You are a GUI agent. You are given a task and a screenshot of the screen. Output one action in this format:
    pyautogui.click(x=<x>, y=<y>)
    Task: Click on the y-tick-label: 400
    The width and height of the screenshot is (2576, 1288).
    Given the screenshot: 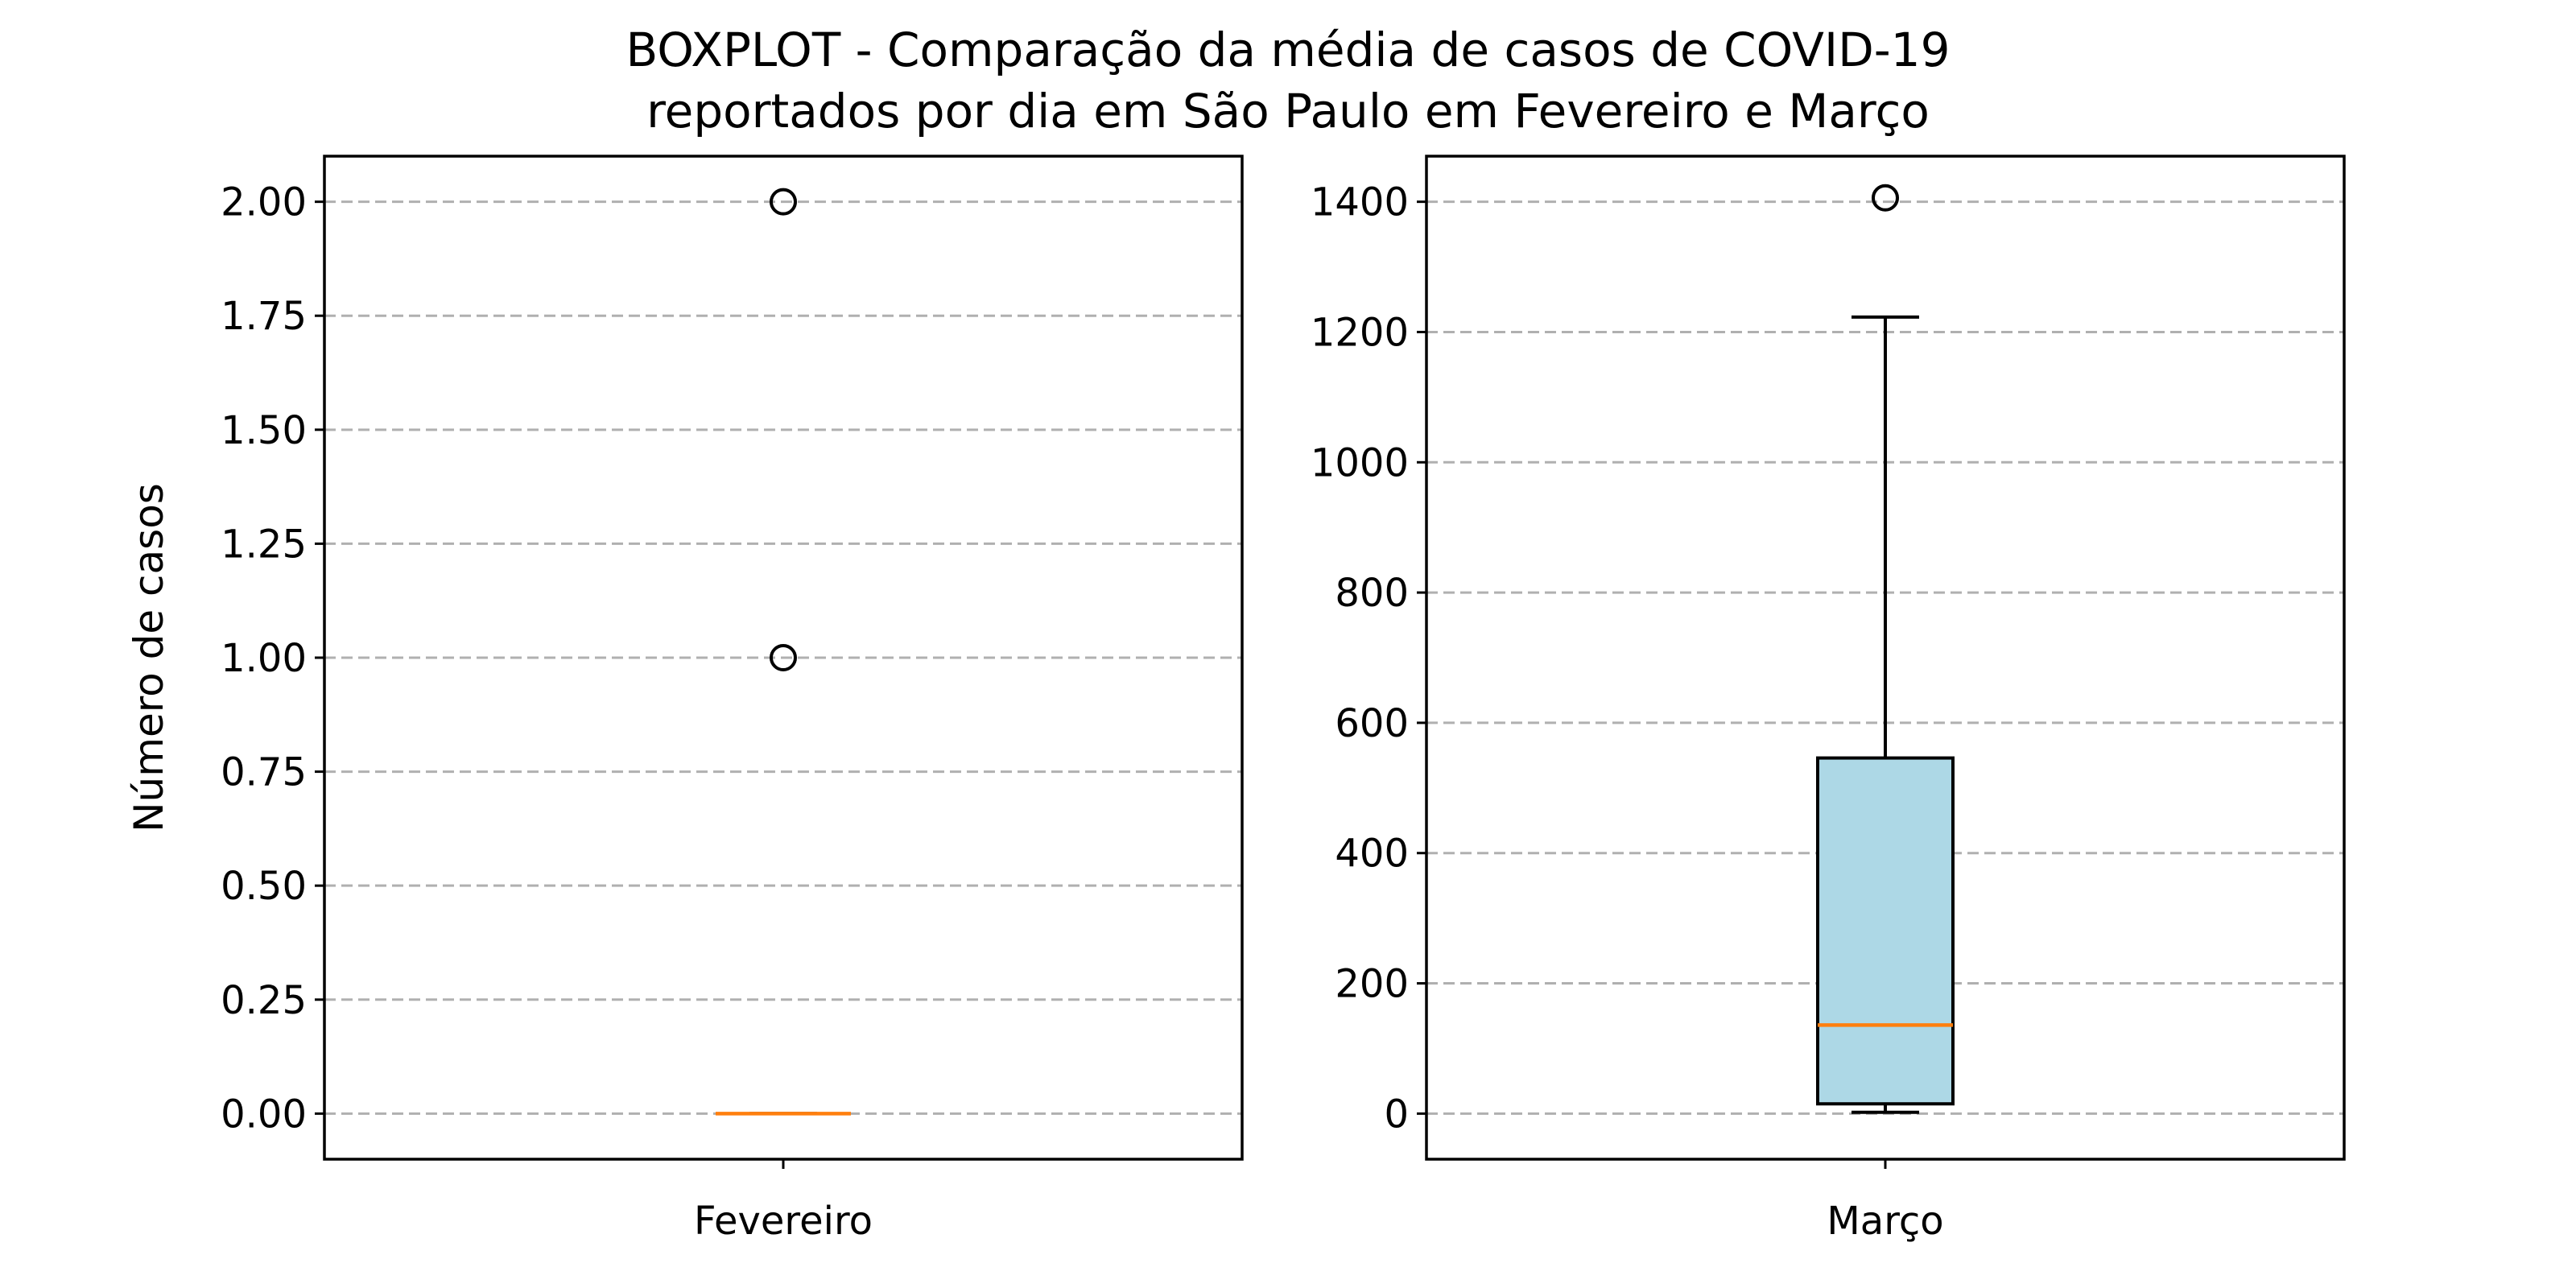 What is the action you would take?
    pyautogui.click(x=1372, y=854)
    